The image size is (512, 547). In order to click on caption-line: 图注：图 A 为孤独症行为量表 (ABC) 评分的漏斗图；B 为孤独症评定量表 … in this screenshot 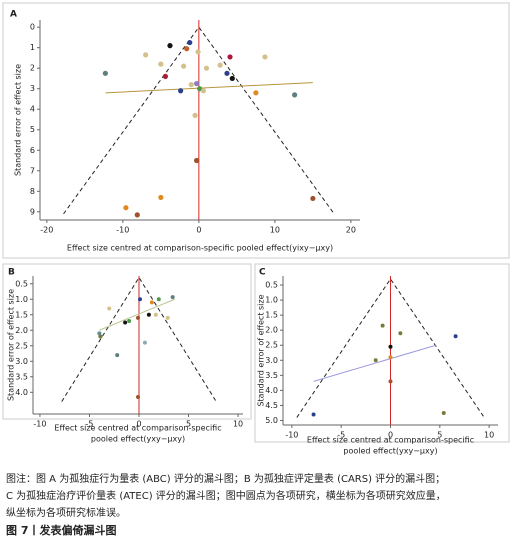, I will do `click(225, 478)`.